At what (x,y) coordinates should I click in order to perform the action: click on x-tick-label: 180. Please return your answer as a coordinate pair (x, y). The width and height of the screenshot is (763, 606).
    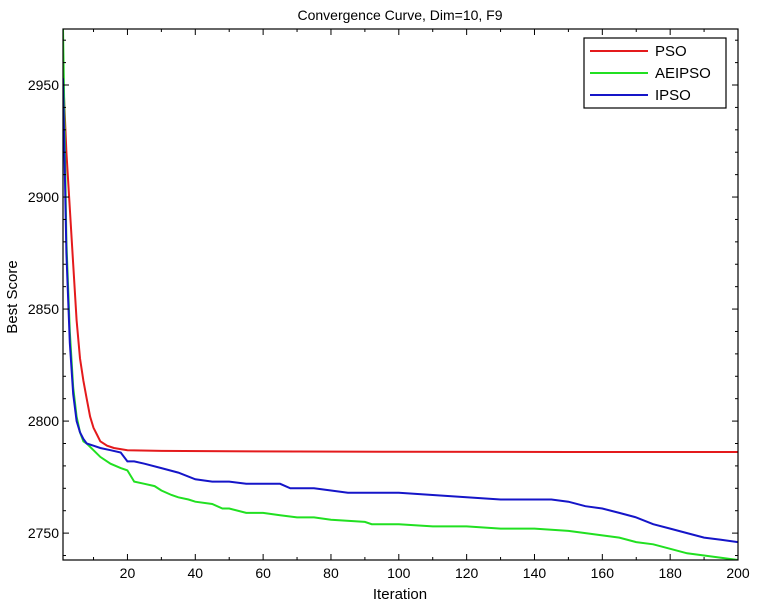
    Looking at the image, I should click on (670, 573).